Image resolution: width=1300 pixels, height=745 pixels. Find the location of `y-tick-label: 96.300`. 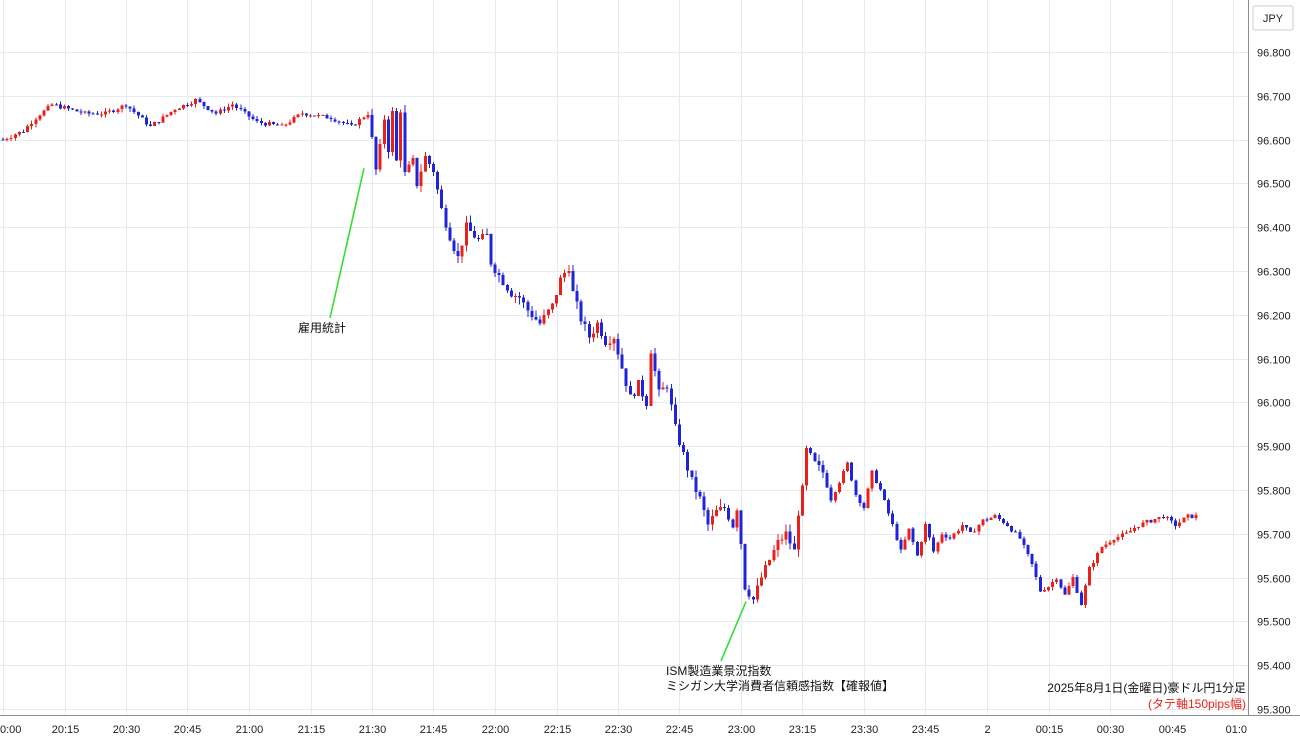

y-tick-label: 96.300 is located at coordinates (1274, 273).